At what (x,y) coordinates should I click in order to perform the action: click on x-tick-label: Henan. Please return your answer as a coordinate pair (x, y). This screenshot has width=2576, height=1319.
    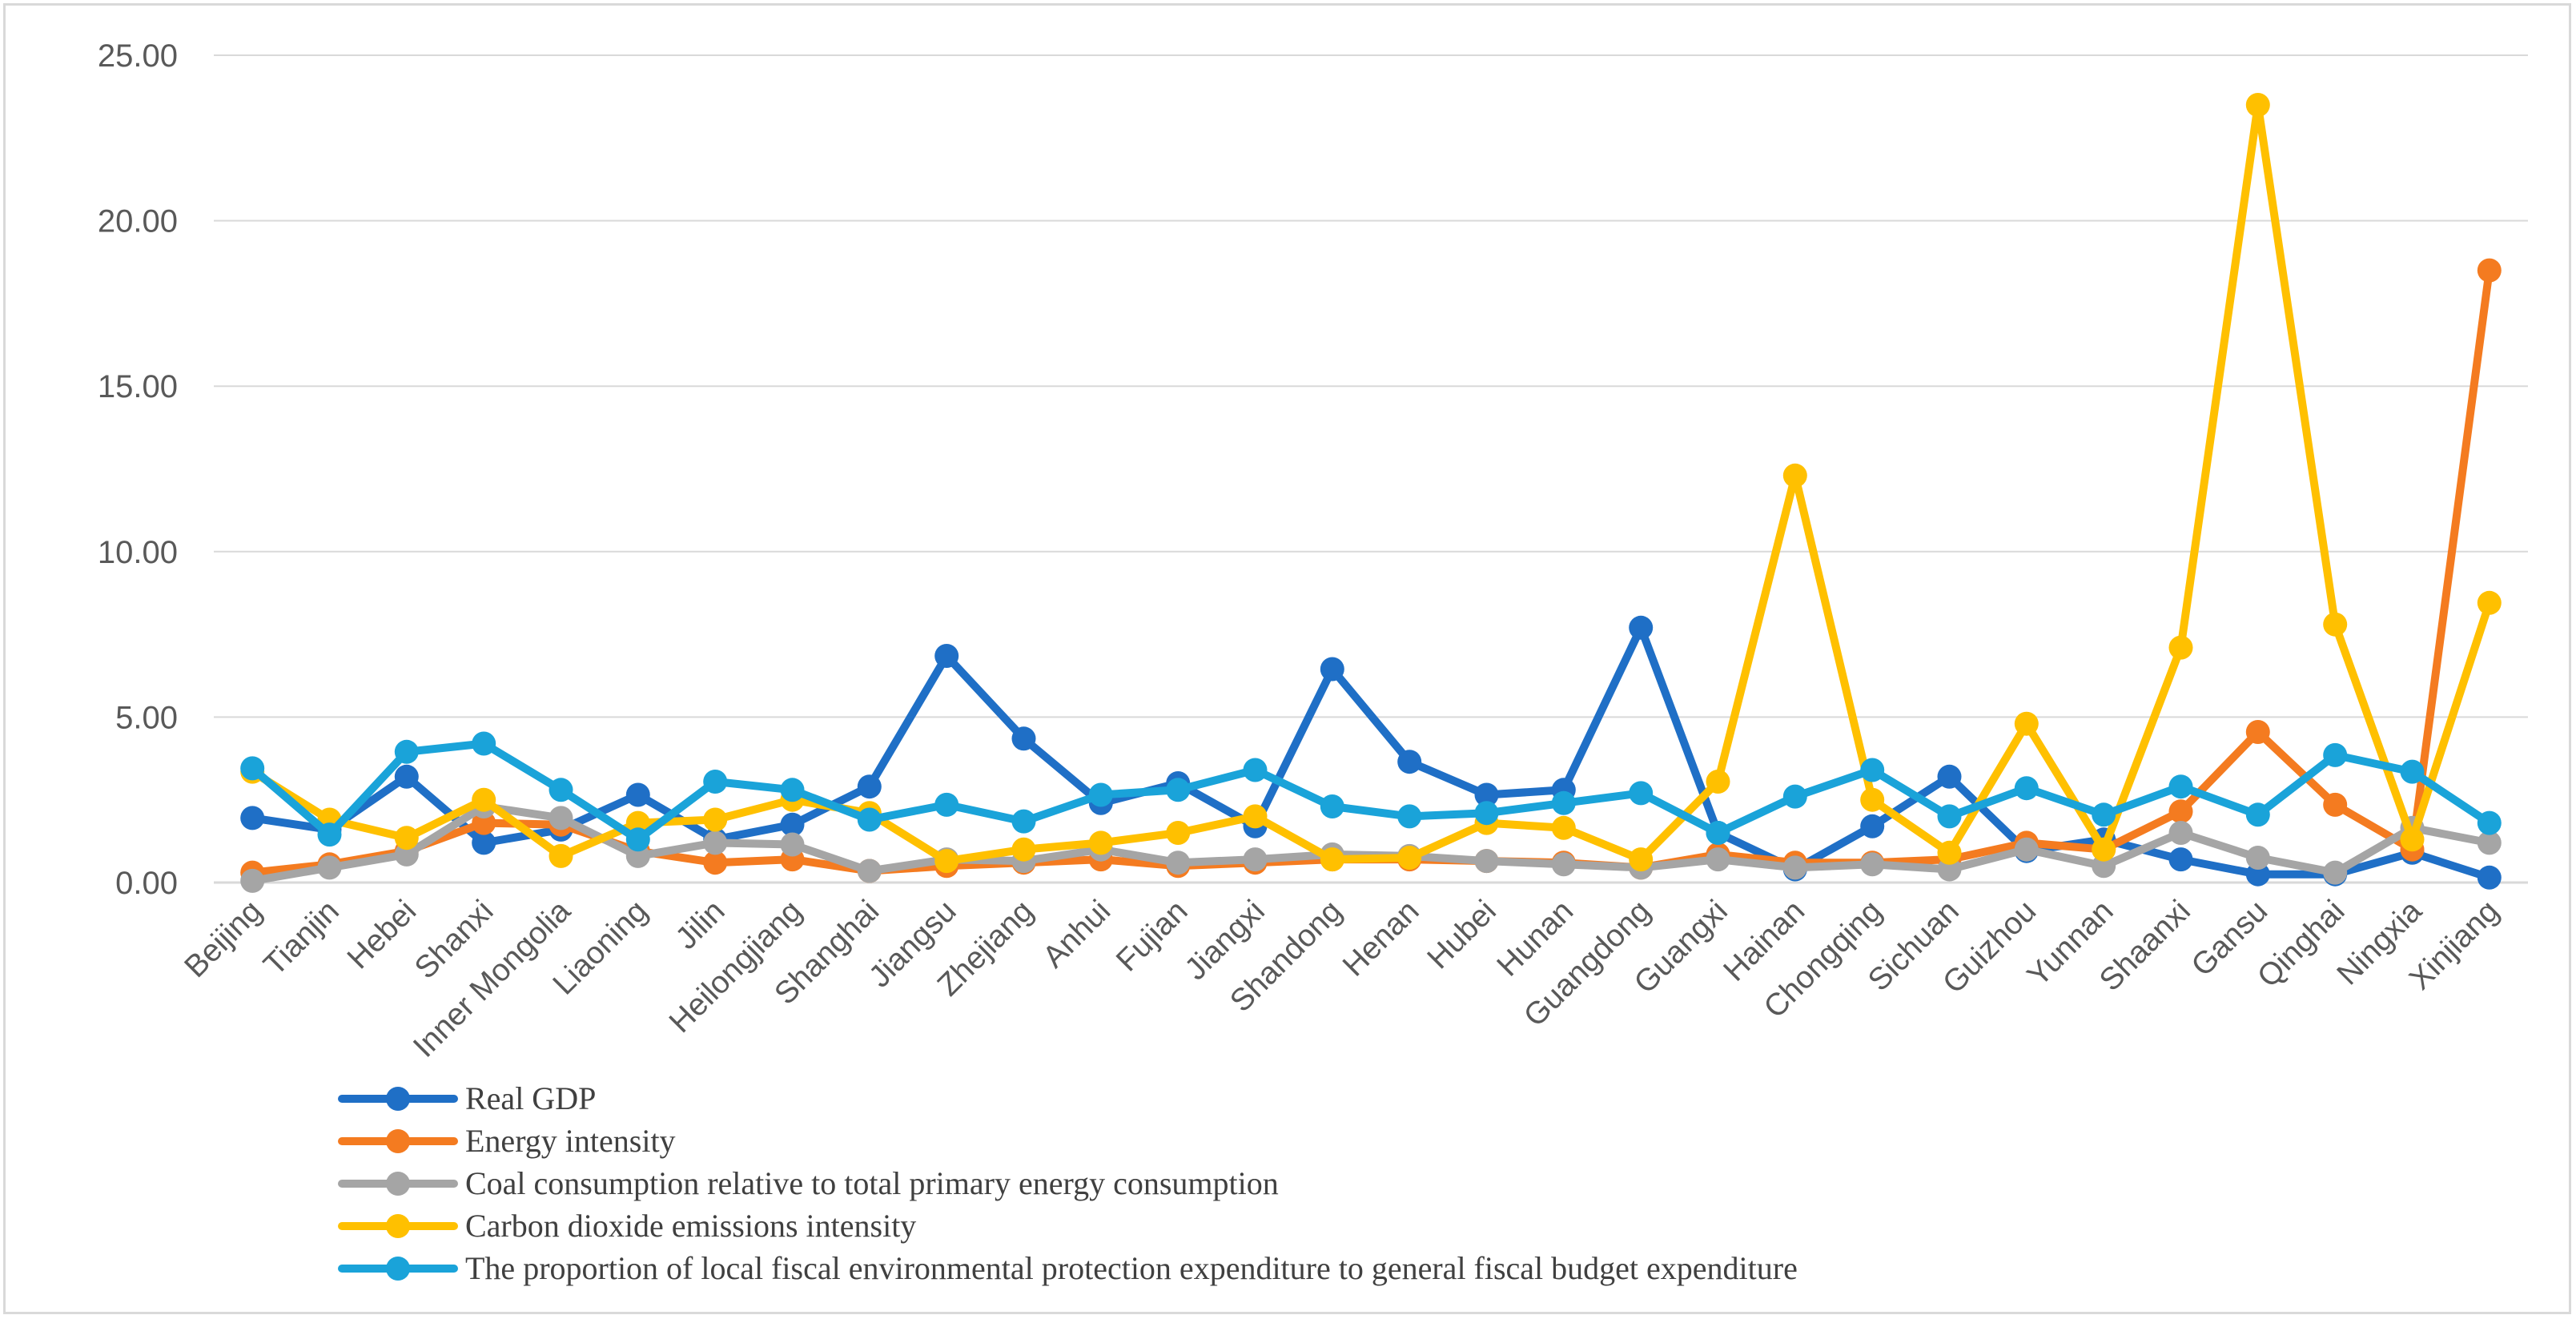
    Looking at the image, I should click on (1381, 939).